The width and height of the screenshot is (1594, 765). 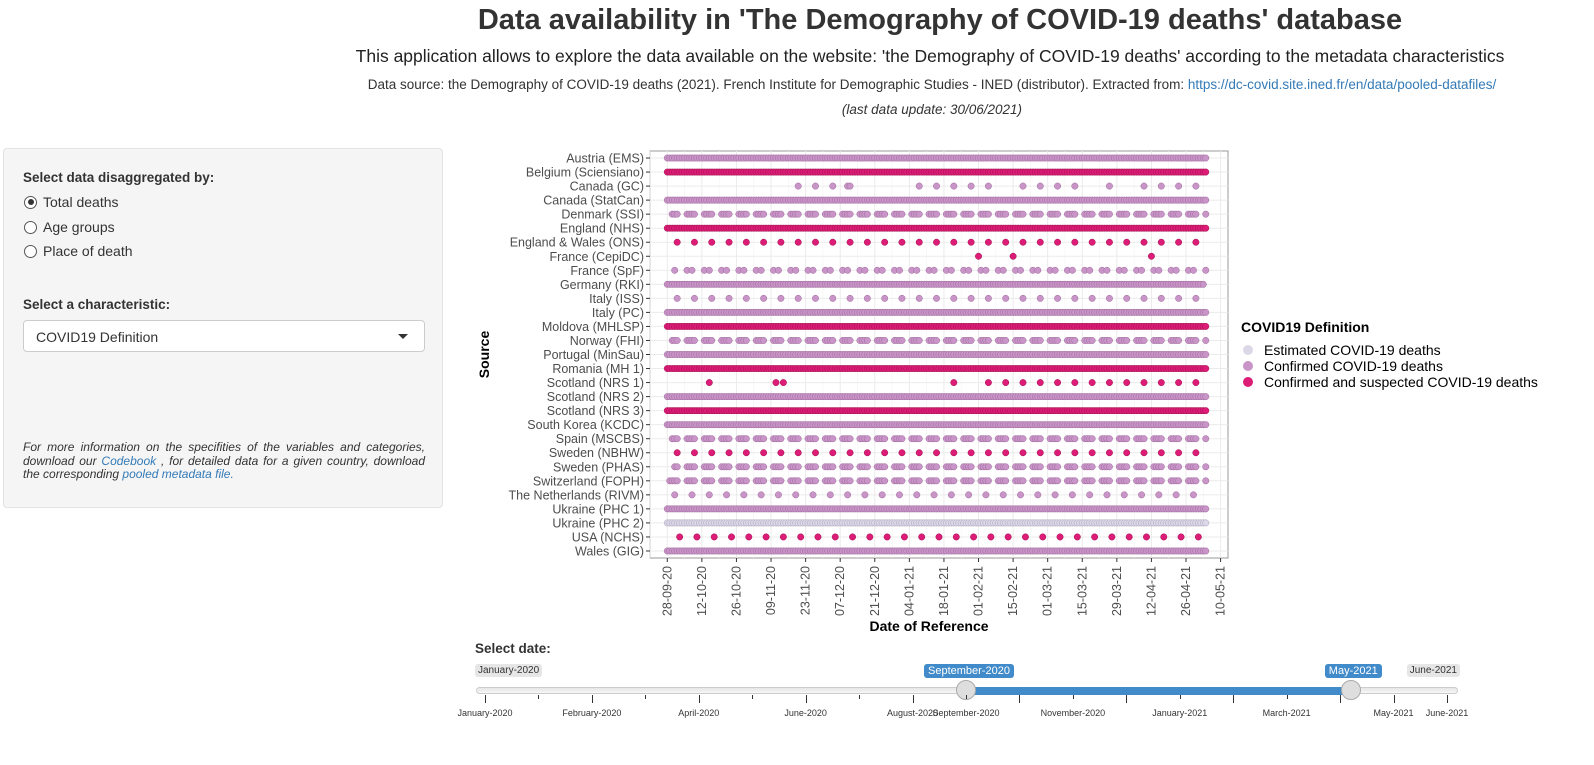 I want to click on slider-selected-range, so click(x=1158, y=691).